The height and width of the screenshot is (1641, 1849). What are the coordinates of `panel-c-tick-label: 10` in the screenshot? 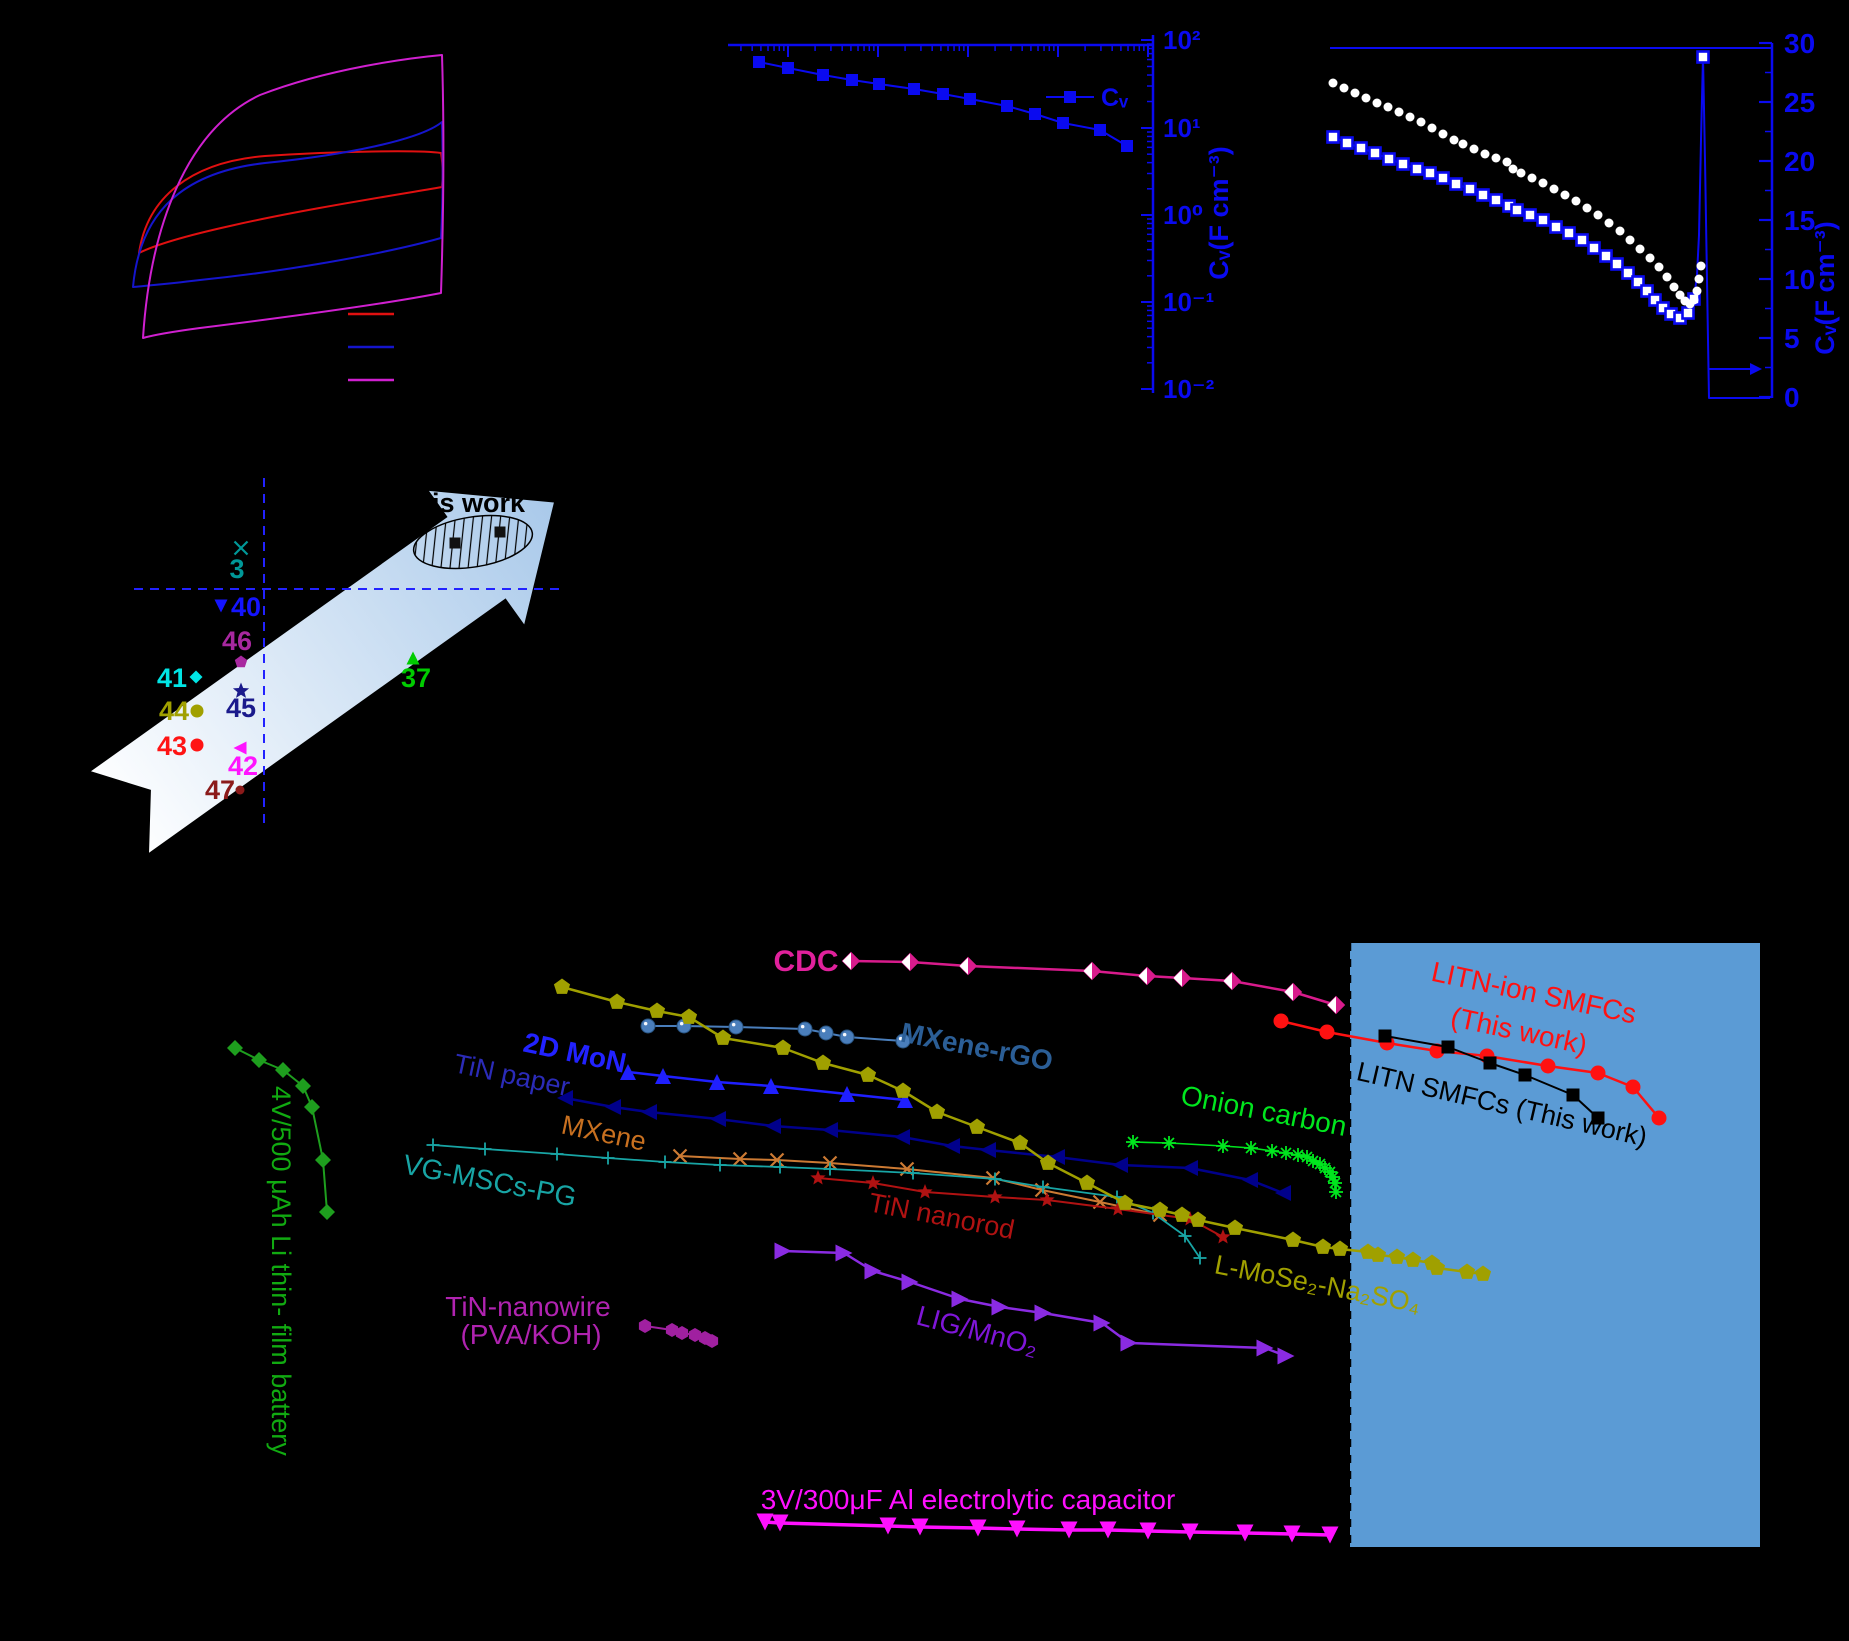 It's located at (1799, 279).